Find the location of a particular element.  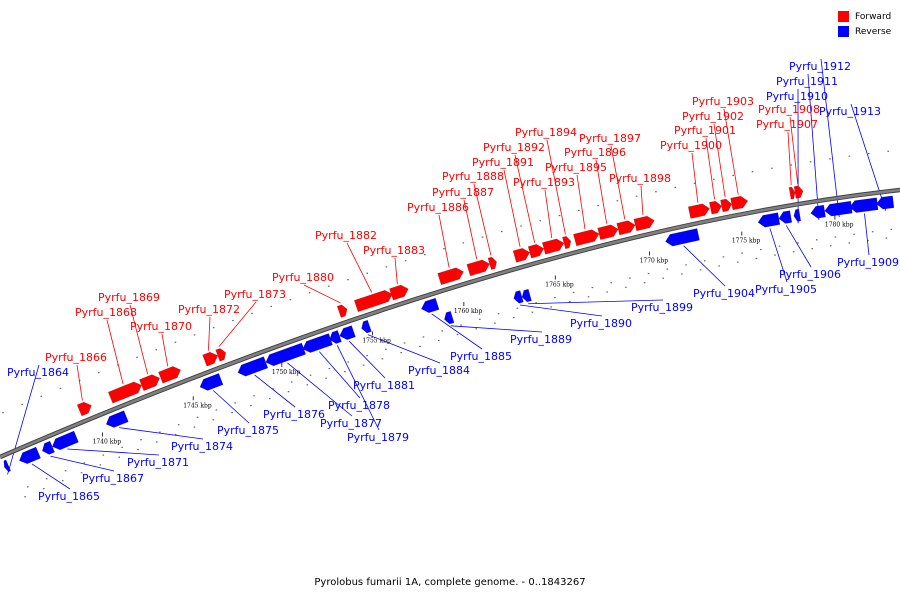

gene-Pyrfu_1903 is located at coordinates (739, 203).